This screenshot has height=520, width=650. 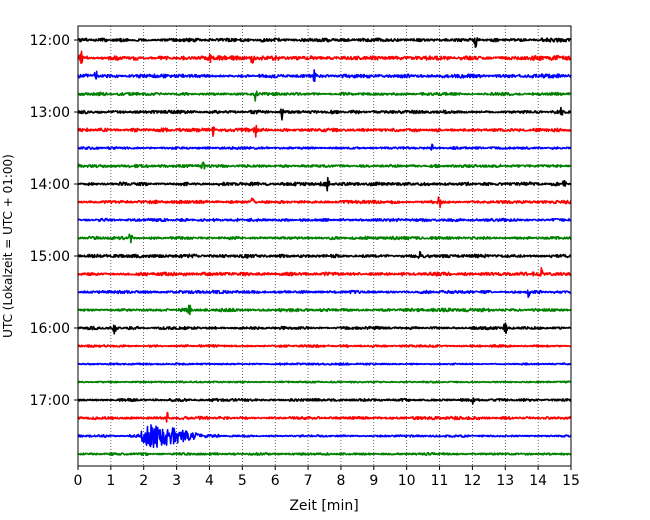 What do you see at coordinates (440, 481) in the screenshot?
I see `x-tick-label: 11` at bounding box center [440, 481].